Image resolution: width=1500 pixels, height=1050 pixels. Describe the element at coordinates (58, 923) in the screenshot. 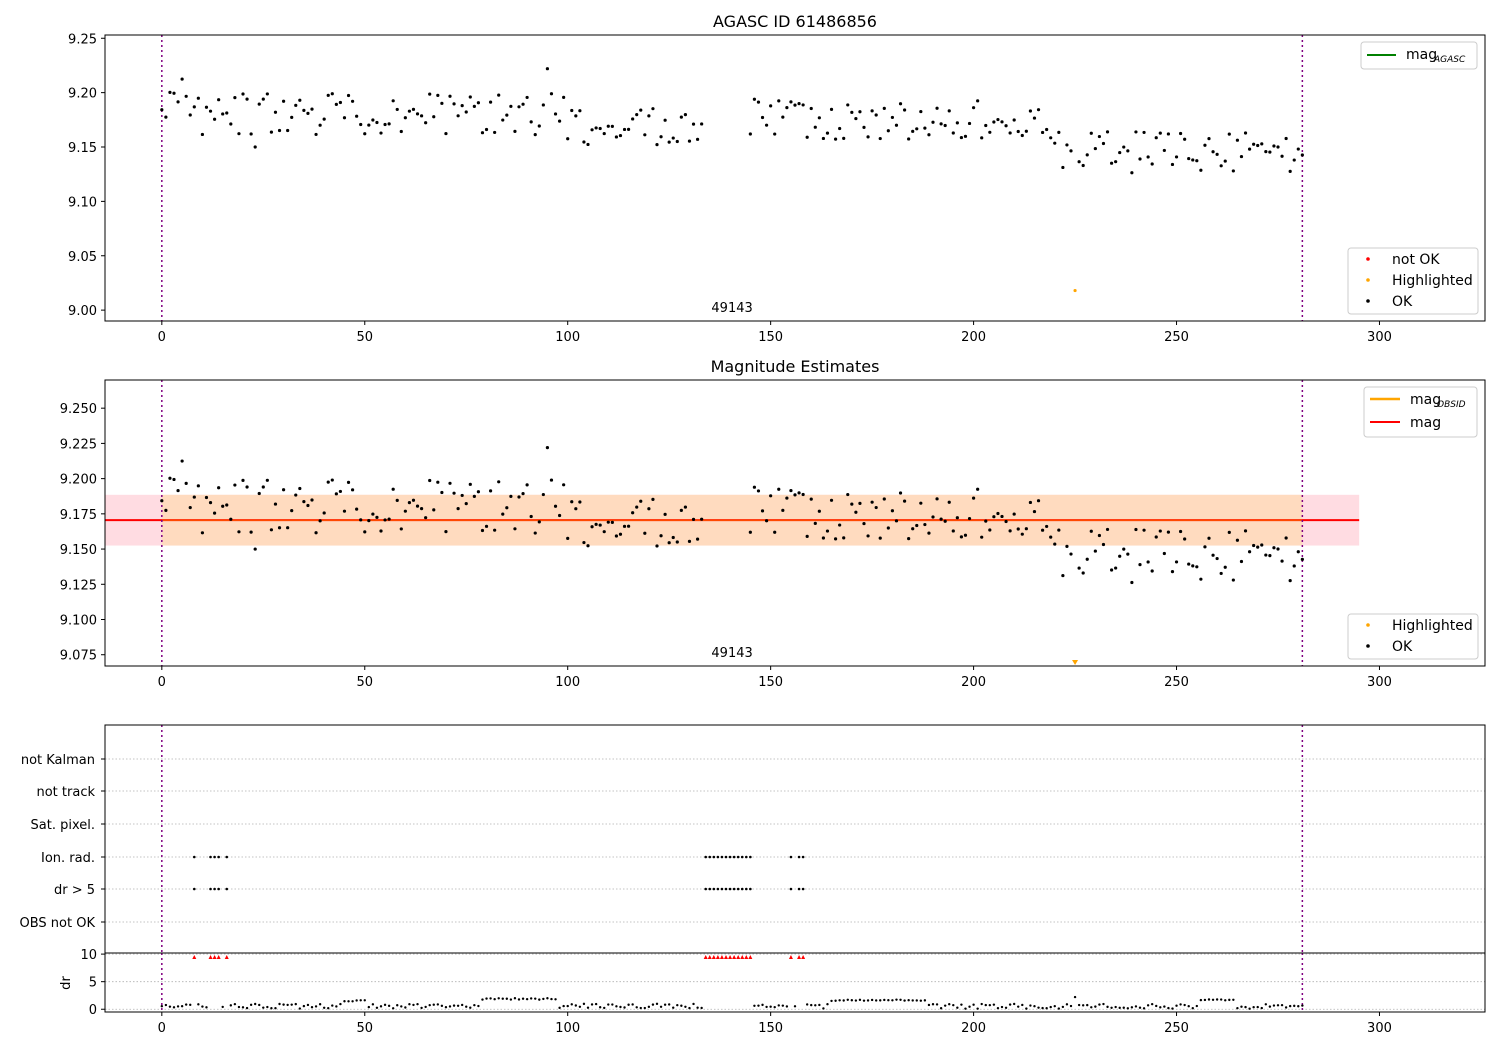

I see `flag-row-label: OBS not OK` at that location.